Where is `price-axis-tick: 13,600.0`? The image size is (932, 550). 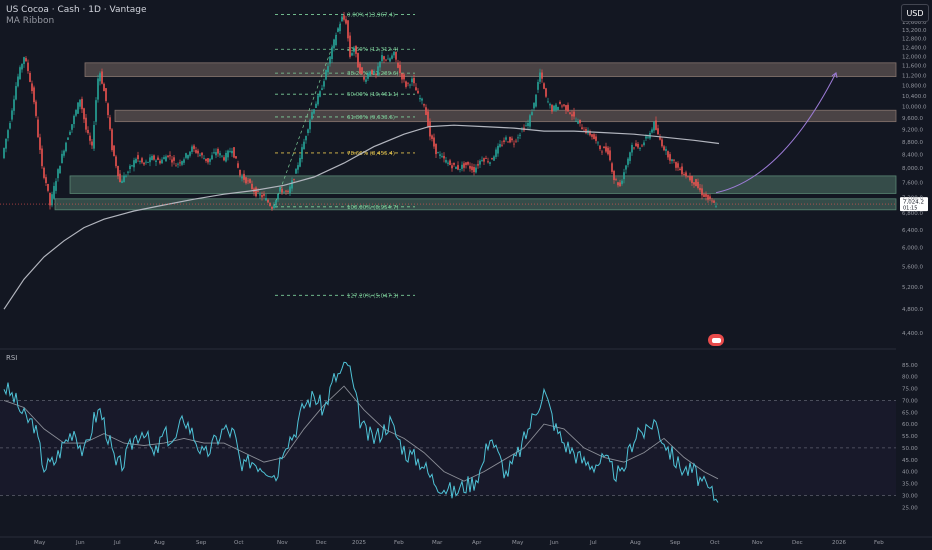 price-axis-tick: 13,600.0 is located at coordinates (914, 23).